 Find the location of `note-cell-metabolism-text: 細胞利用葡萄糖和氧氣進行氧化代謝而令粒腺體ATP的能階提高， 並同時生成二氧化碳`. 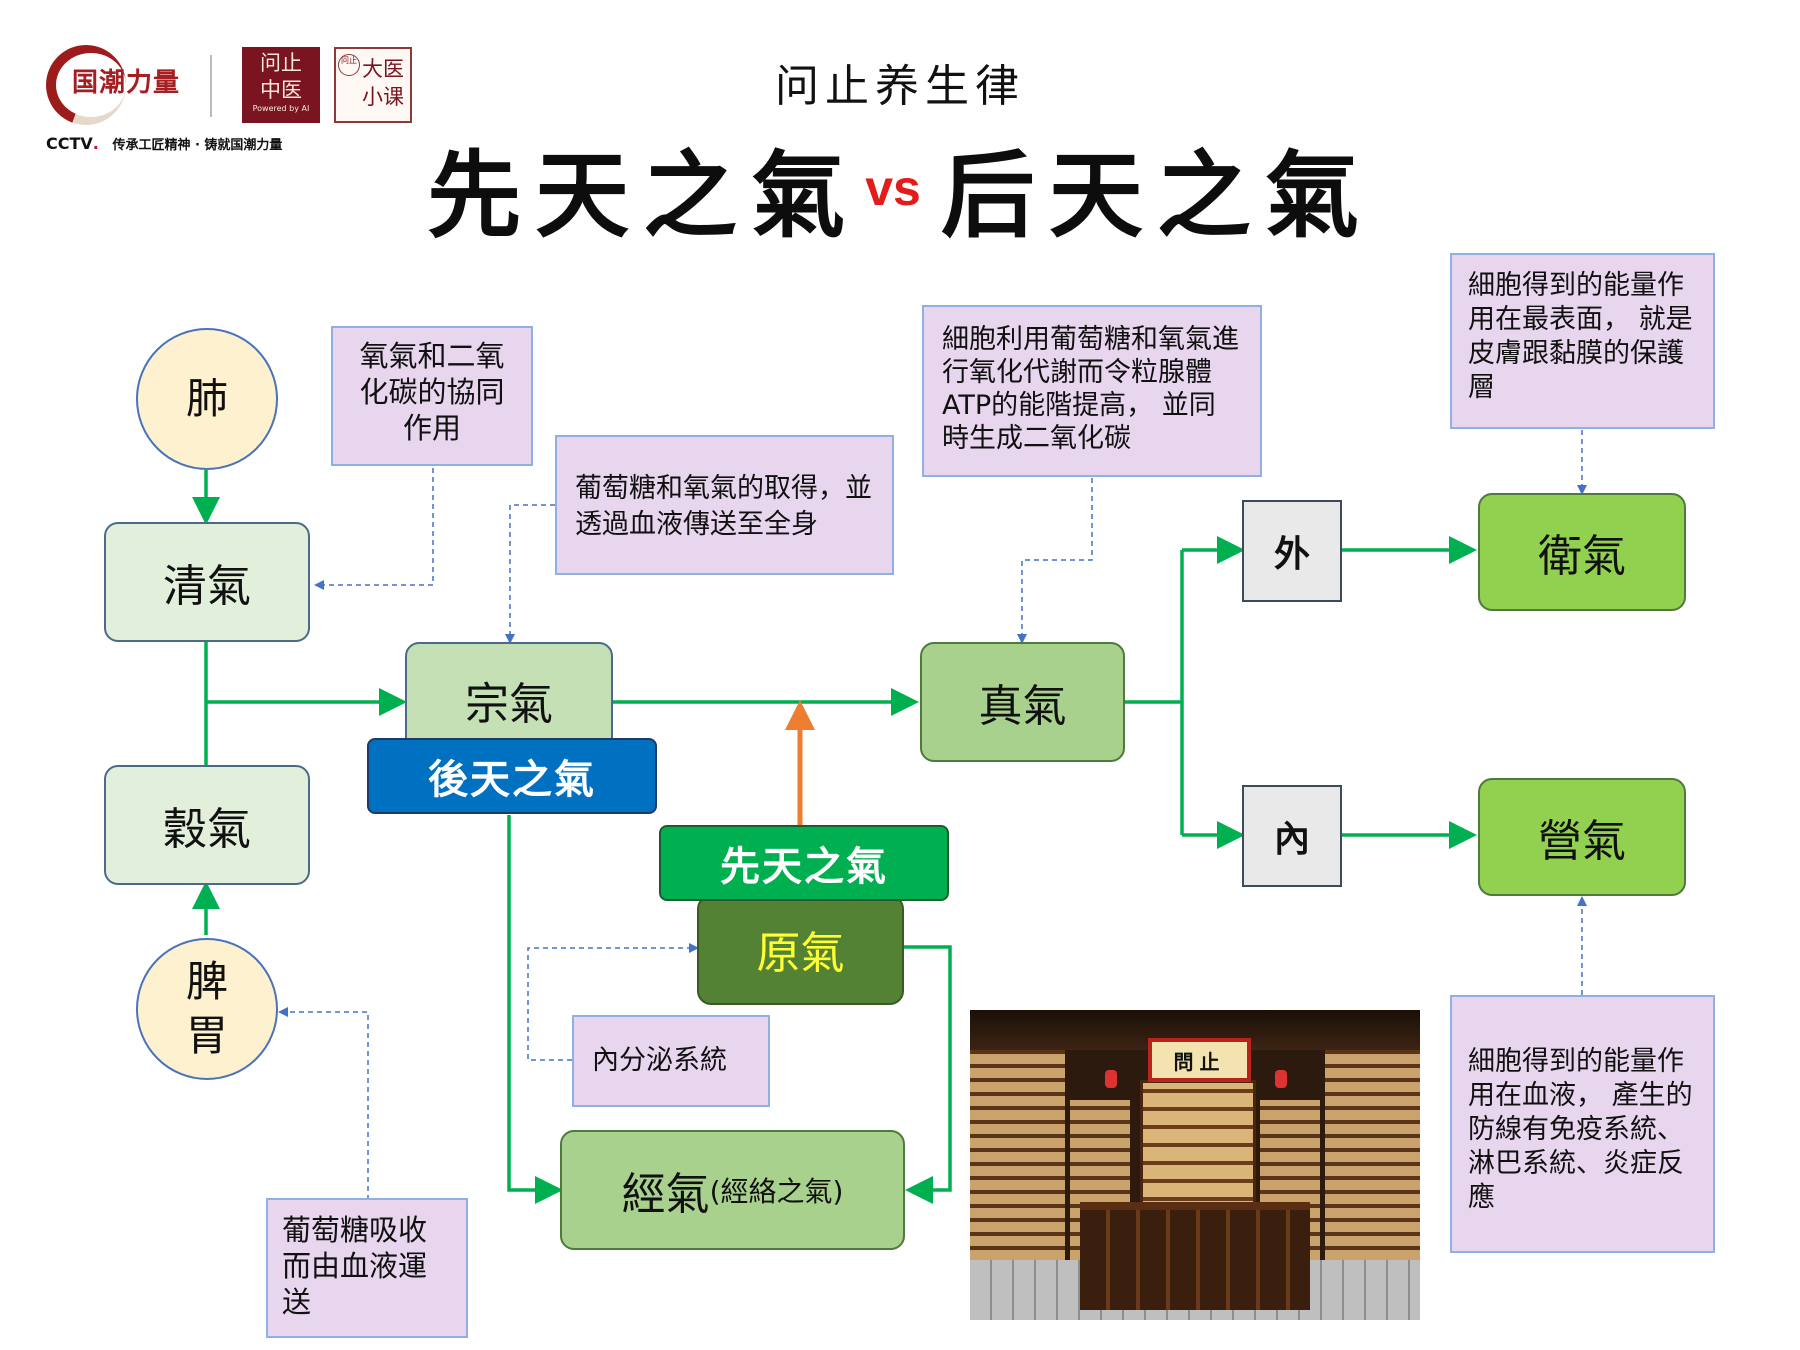

note-cell-metabolism-text: 細胞利用葡萄糖和氧氣進行氧化代謝而令粒腺體ATP的能階提高， 並同時生成二氧化碳 is located at coordinates (1090, 389).